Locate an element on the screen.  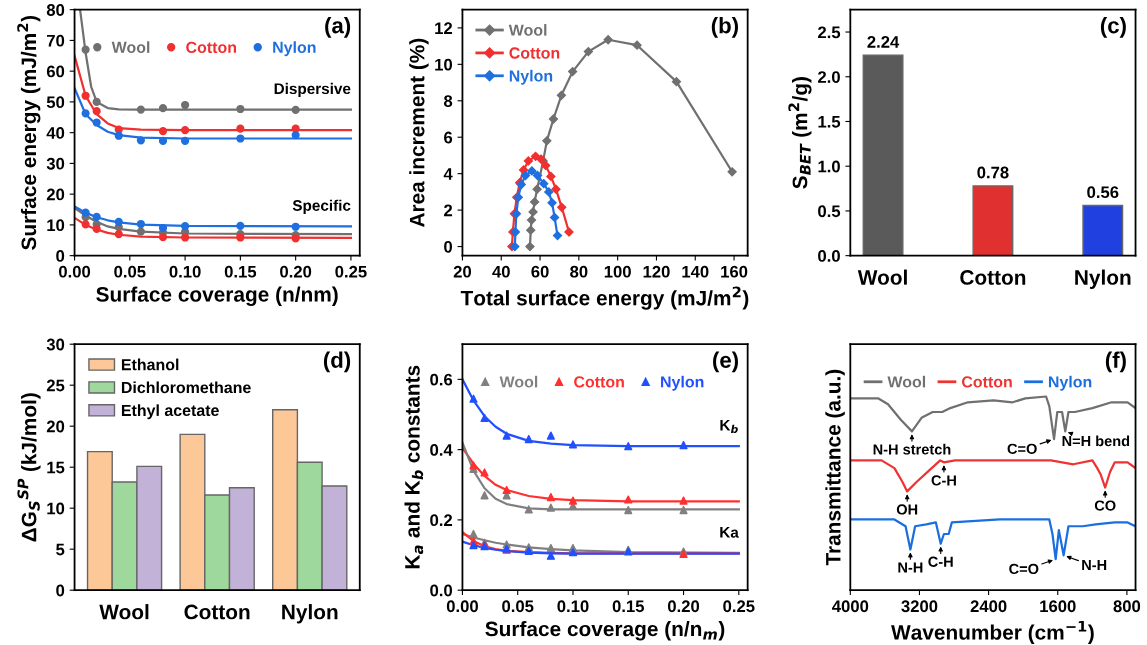
y-tick-label: 0.2 is located at coordinates (441, 520).